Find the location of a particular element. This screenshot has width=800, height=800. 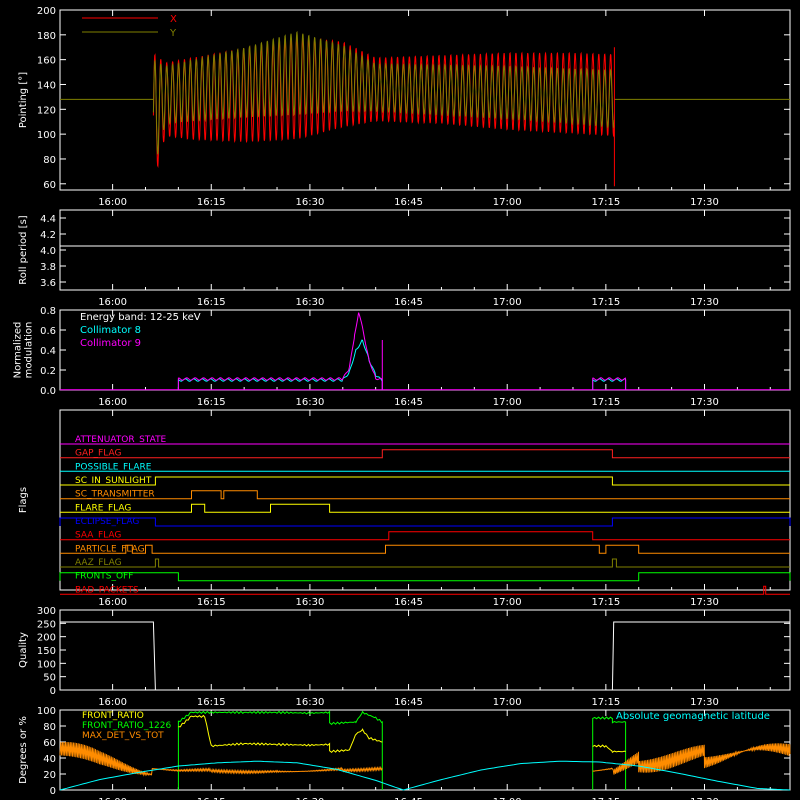

ratio-legend-label: FRONT_RATIO is located at coordinates (113, 716).